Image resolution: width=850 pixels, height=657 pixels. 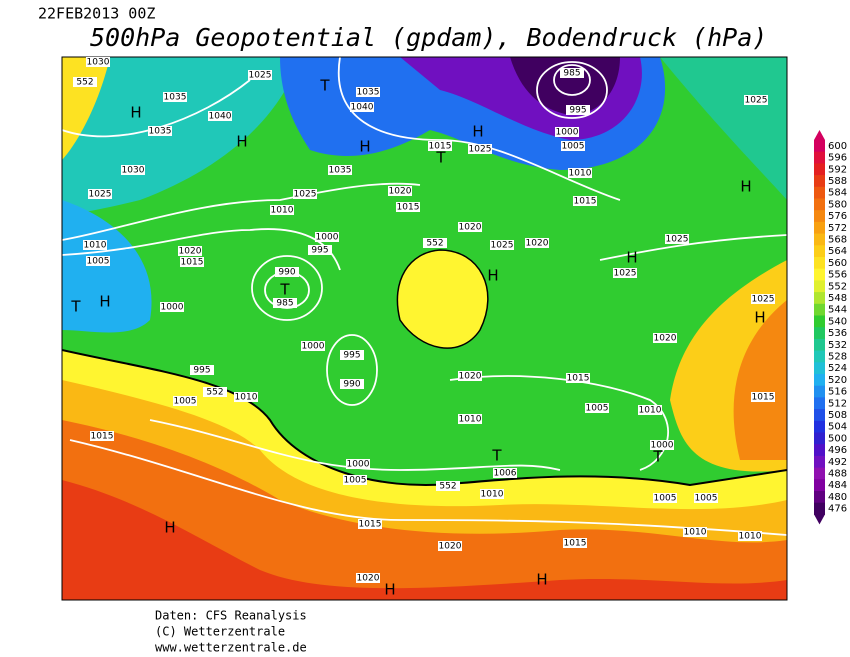 I want to click on colorbar-label: 596, so click(x=837, y=158).